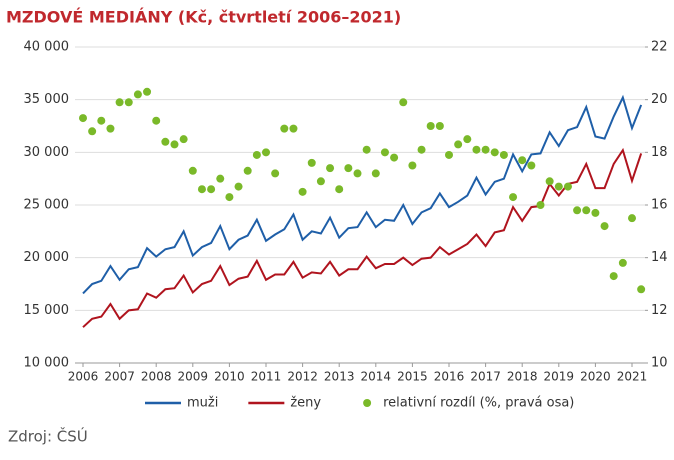 This screenshot has width=674, height=460. What do you see at coordinates (659, 363) in the screenshot?
I see `y2-tick-label: 10` at bounding box center [659, 363].